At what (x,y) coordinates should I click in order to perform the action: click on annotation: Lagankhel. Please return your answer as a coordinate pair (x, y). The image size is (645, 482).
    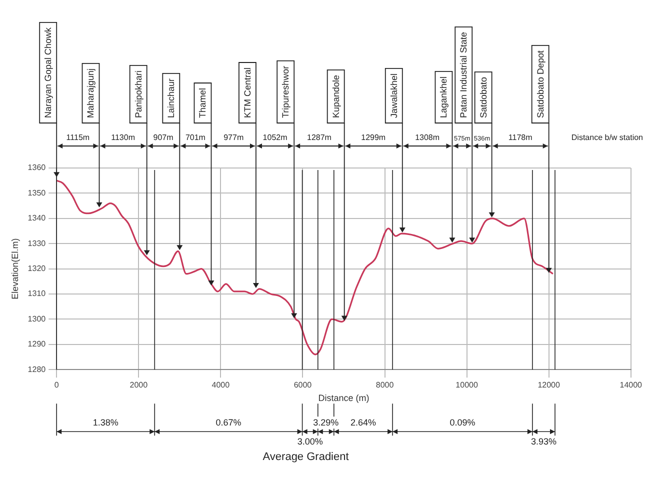
    Looking at the image, I should click on (443, 97).